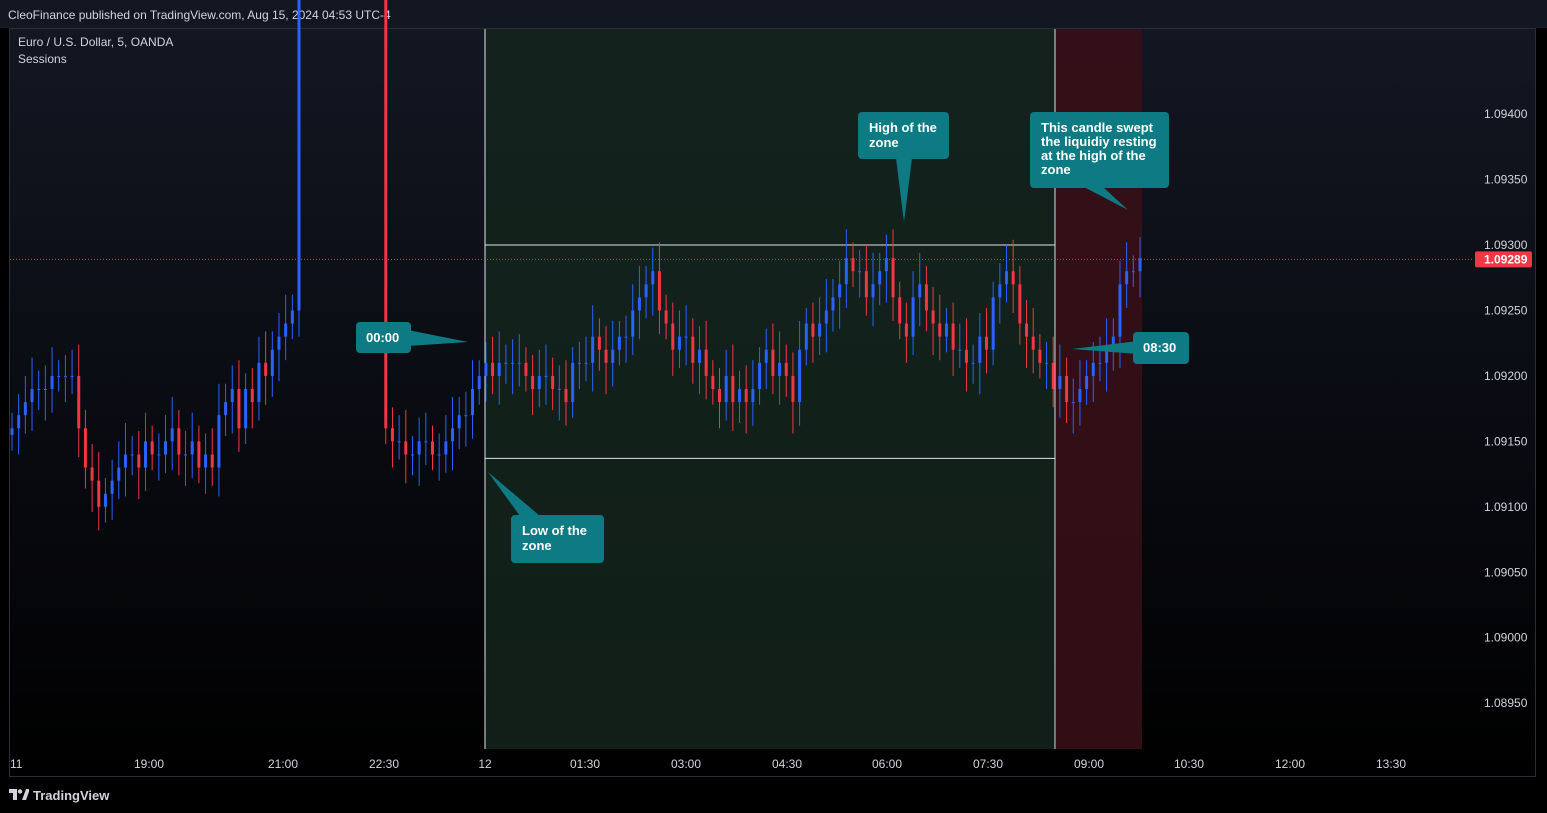  I want to click on footer-brand: TradingView, so click(71, 795).